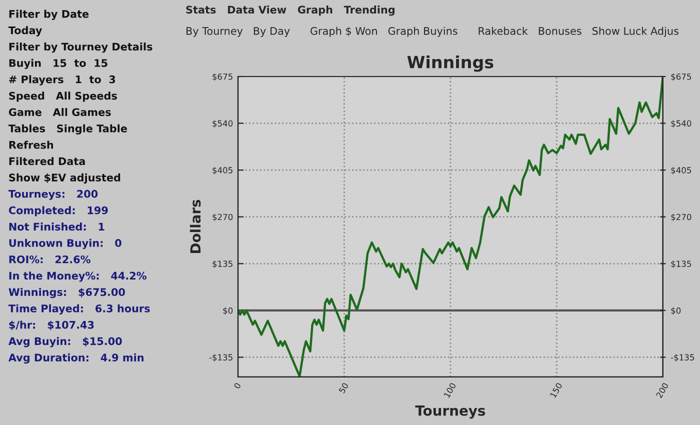 The image size is (700, 425). Describe the element at coordinates (79, 309) in the screenshot. I see `text: Time Played: 6.3 hours` at that location.